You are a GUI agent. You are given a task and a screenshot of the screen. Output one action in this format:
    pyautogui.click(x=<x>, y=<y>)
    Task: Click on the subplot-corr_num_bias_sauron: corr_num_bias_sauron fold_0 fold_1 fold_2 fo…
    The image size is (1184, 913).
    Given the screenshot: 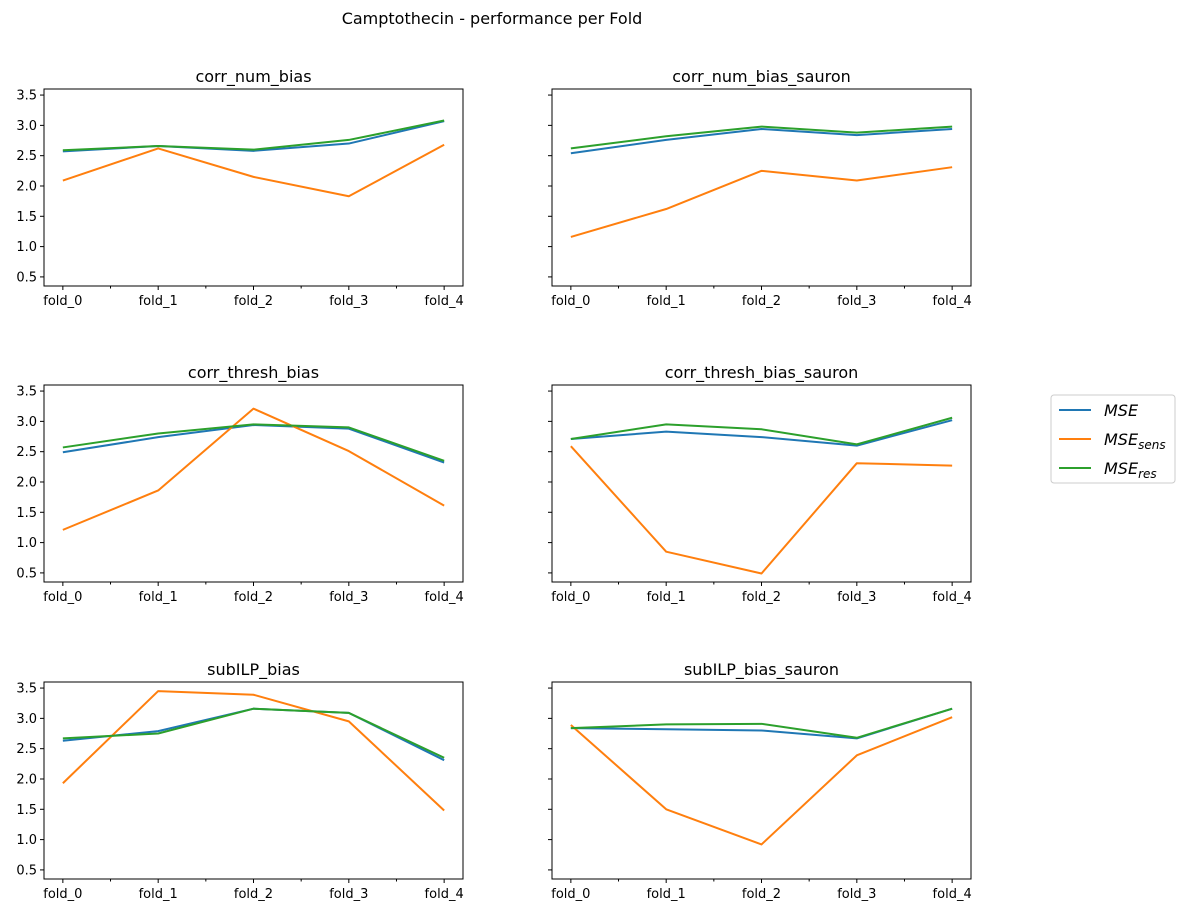 What is the action you would take?
    pyautogui.click(x=760, y=188)
    